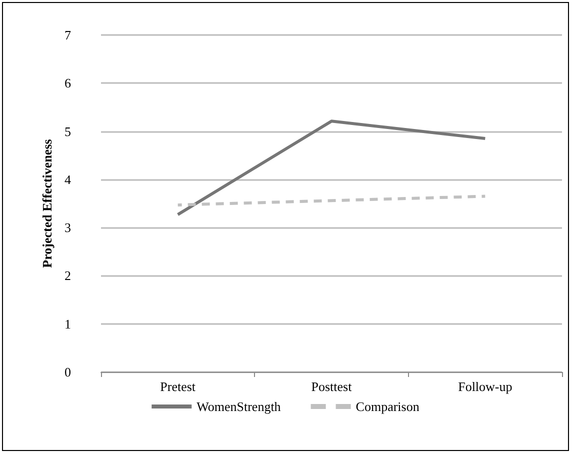  What do you see at coordinates (47, 203) in the screenshot?
I see `y-axis-title: Projected Effectiveness` at bounding box center [47, 203].